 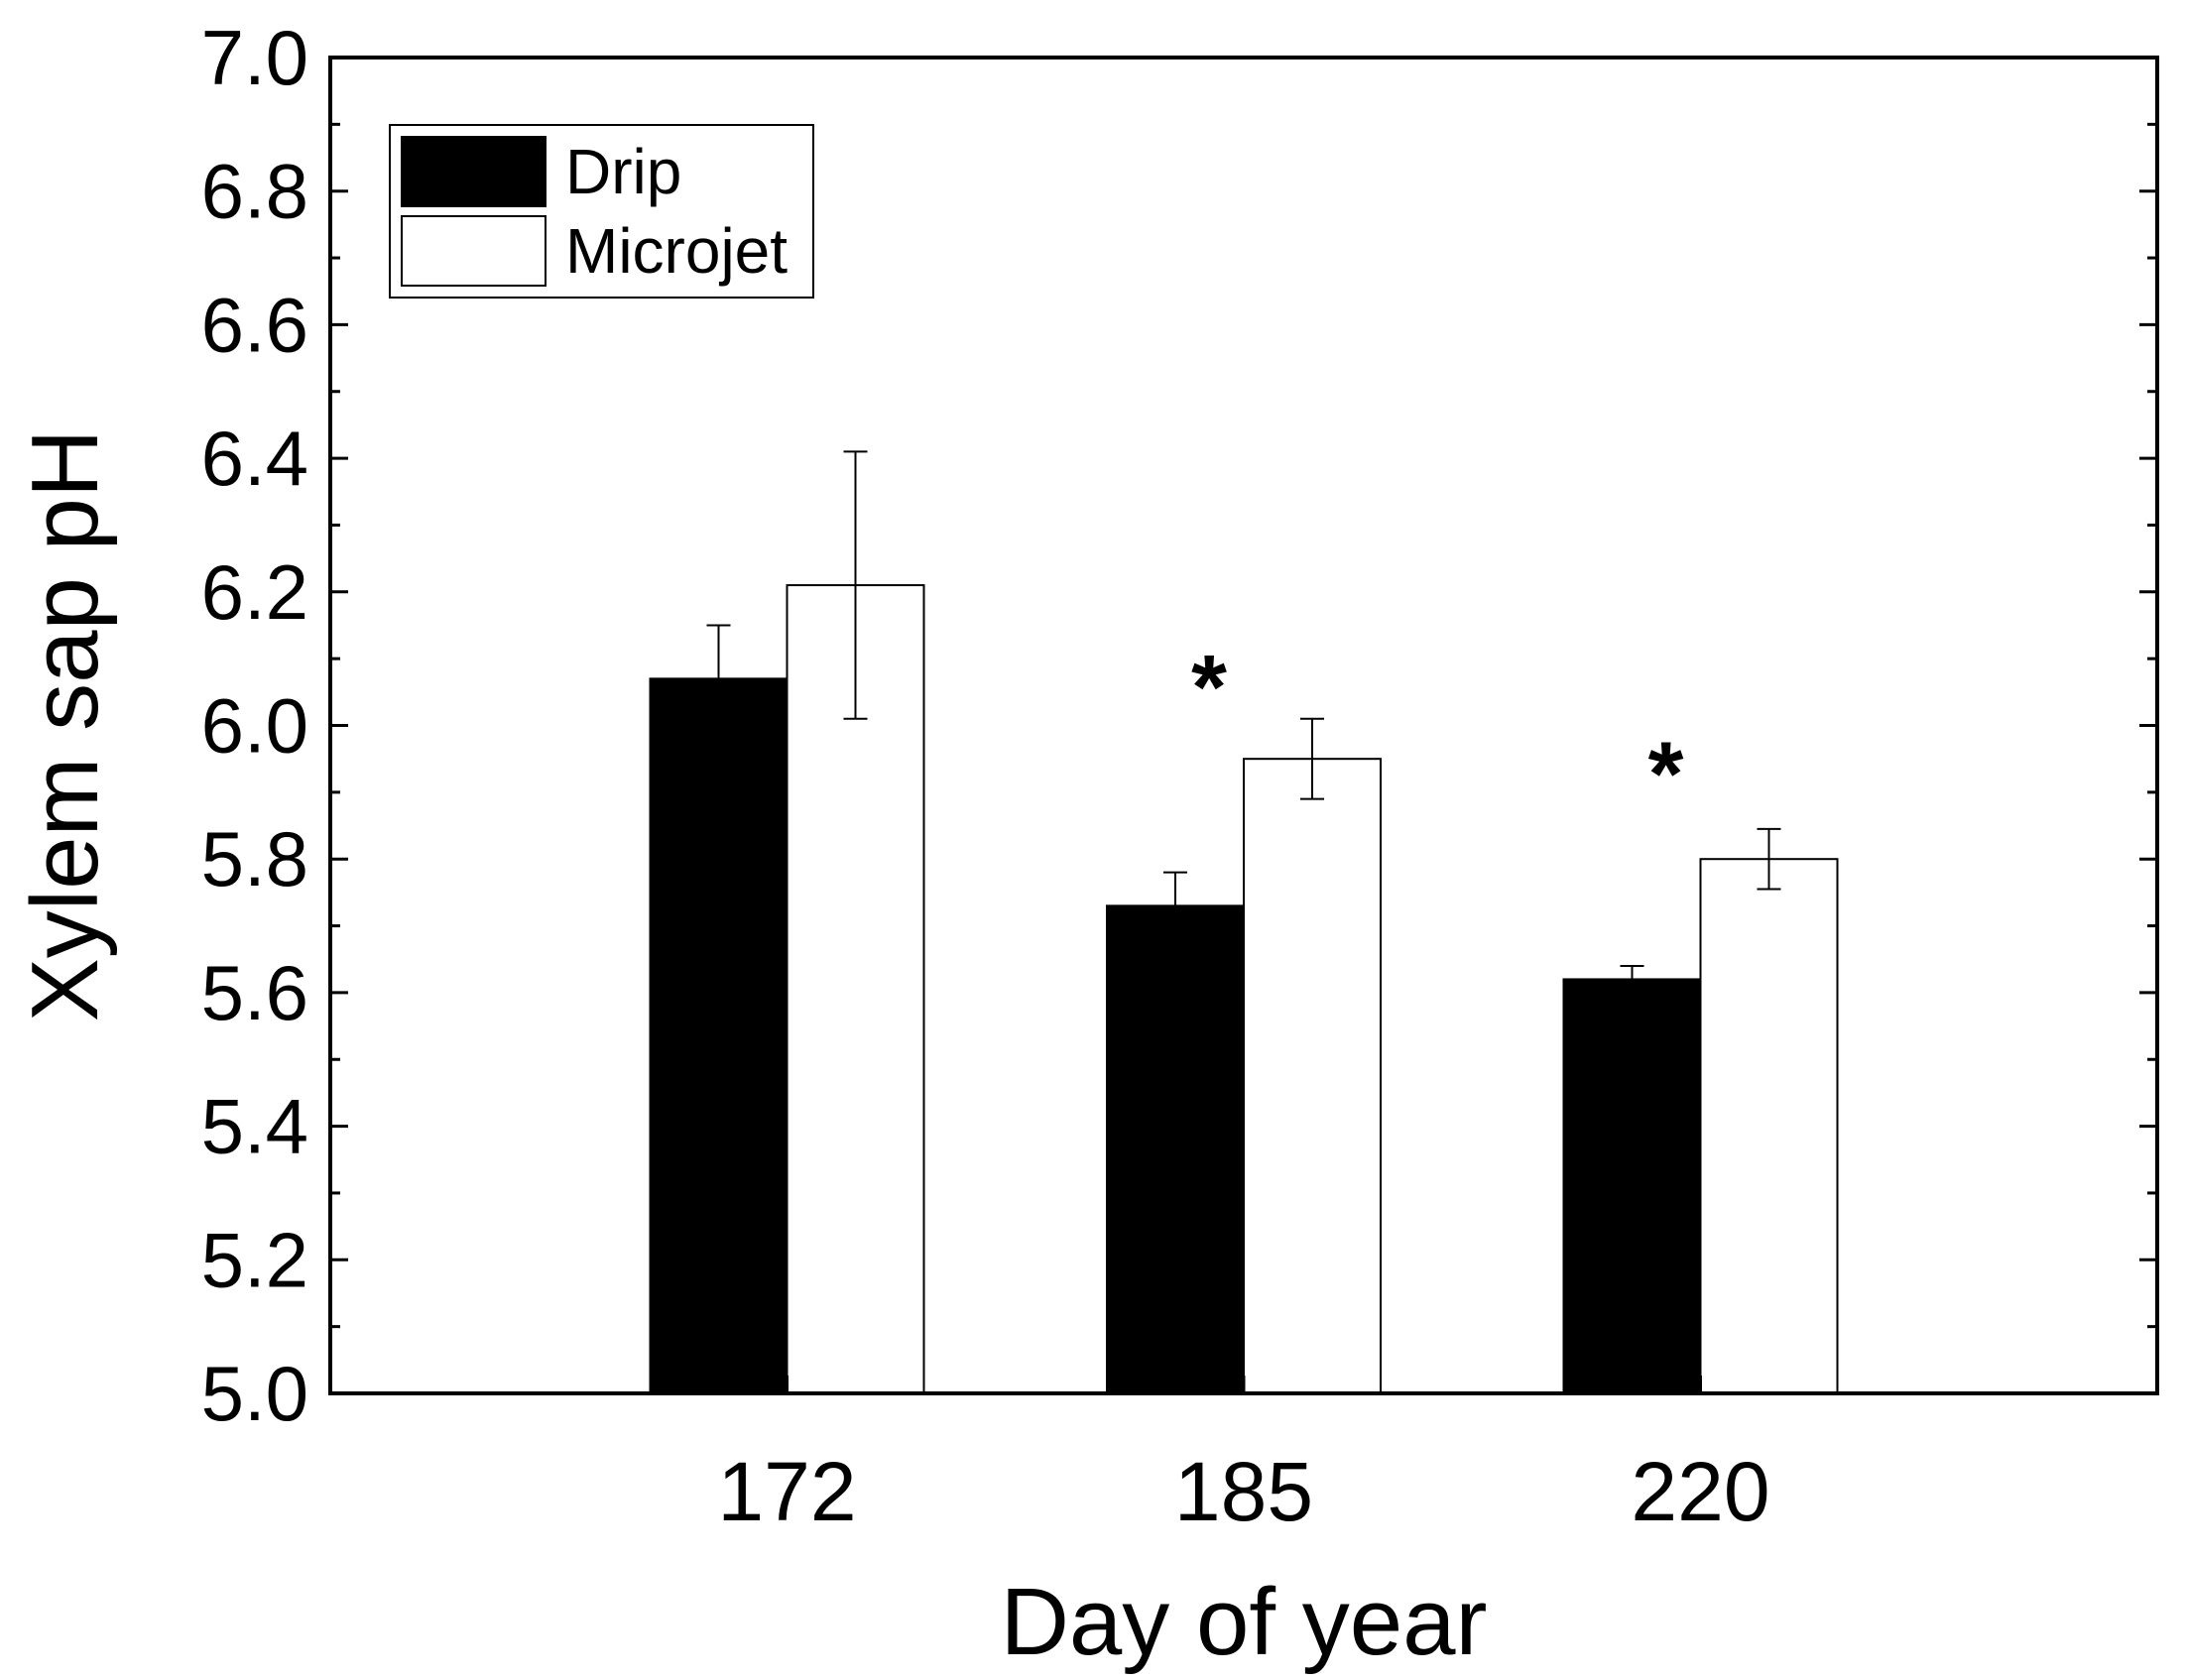 What do you see at coordinates (1244, 1622) in the screenshot?
I see `x-axis-title: Day of year` at bounding box center [1244, 1622].